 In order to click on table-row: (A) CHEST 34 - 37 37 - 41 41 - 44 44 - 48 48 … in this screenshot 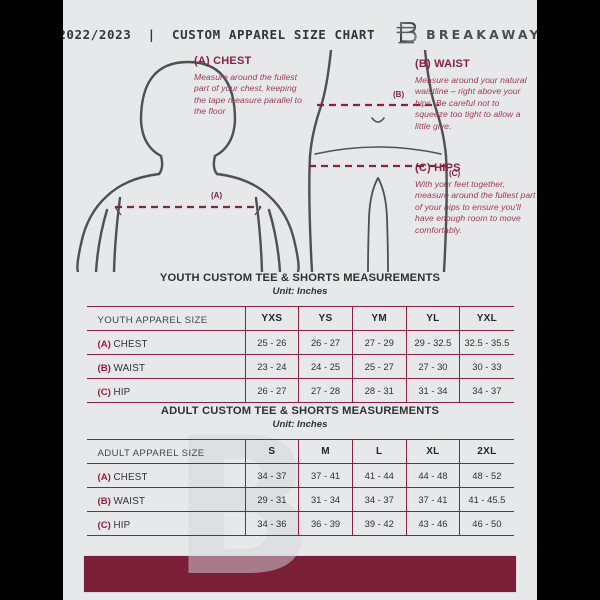, I will do `click(300, 475)`.